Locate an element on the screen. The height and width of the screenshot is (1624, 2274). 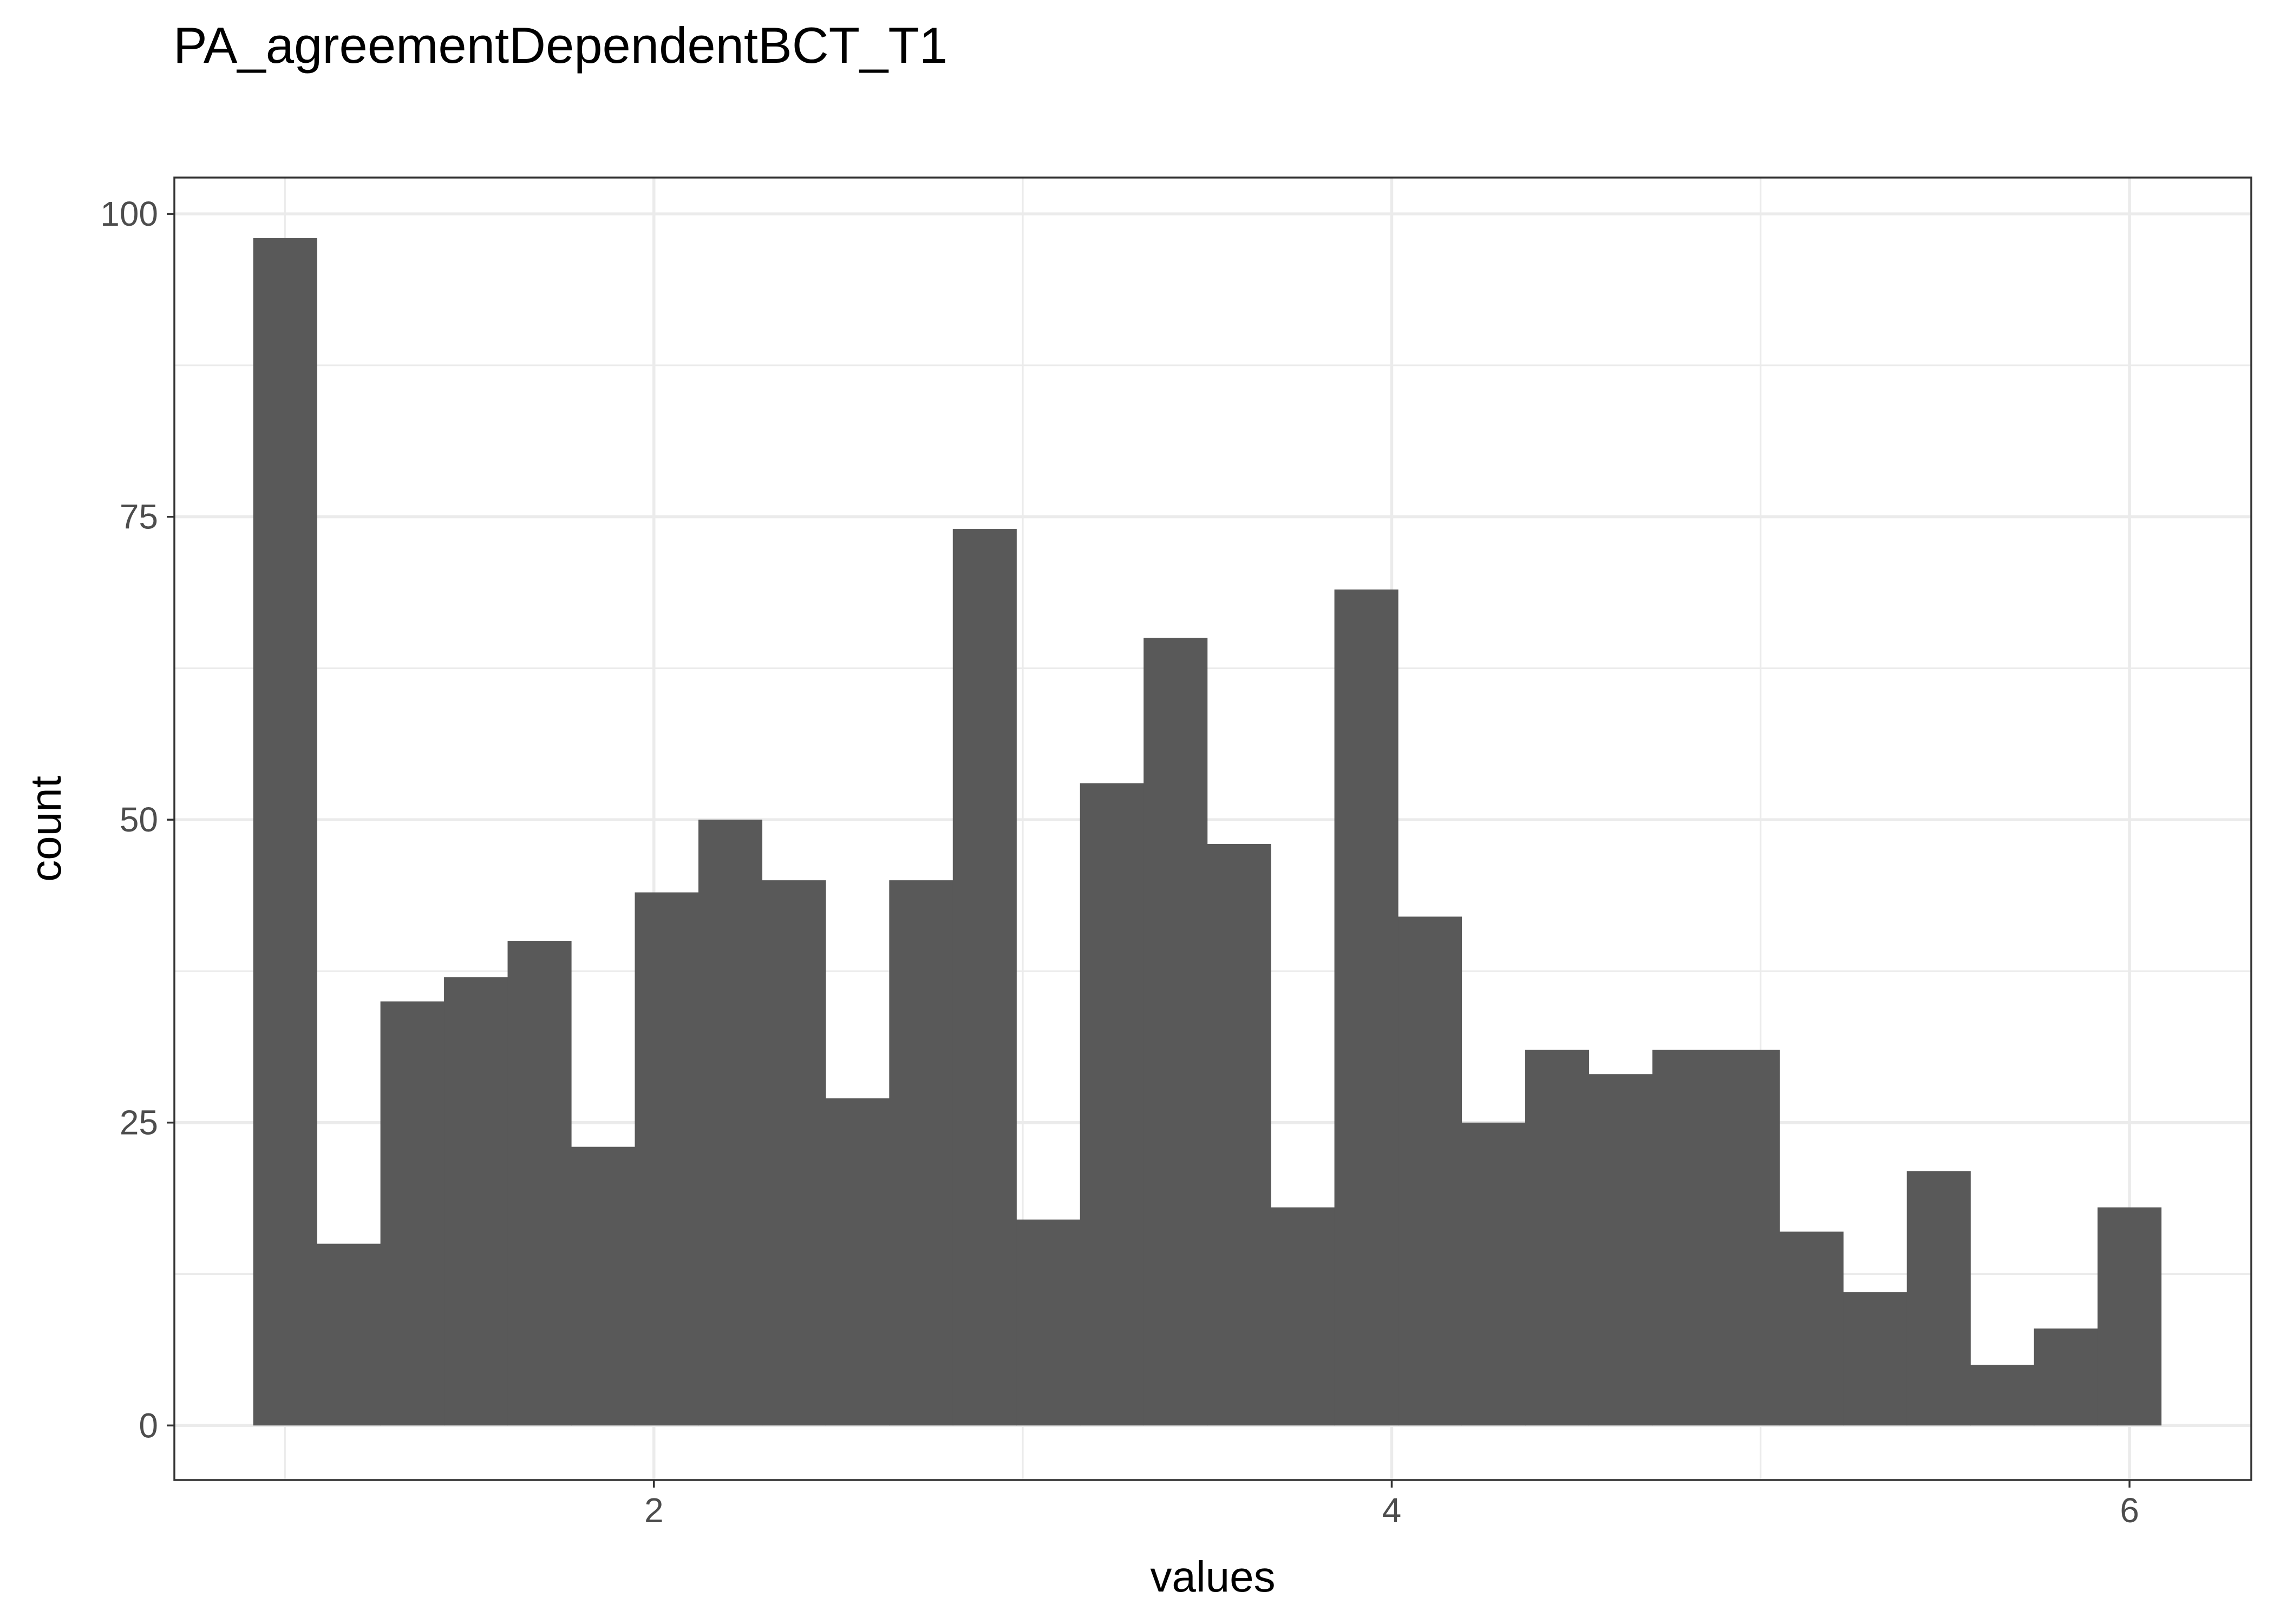
y-tick-label: 0 is located at coordinates (149, 1425).